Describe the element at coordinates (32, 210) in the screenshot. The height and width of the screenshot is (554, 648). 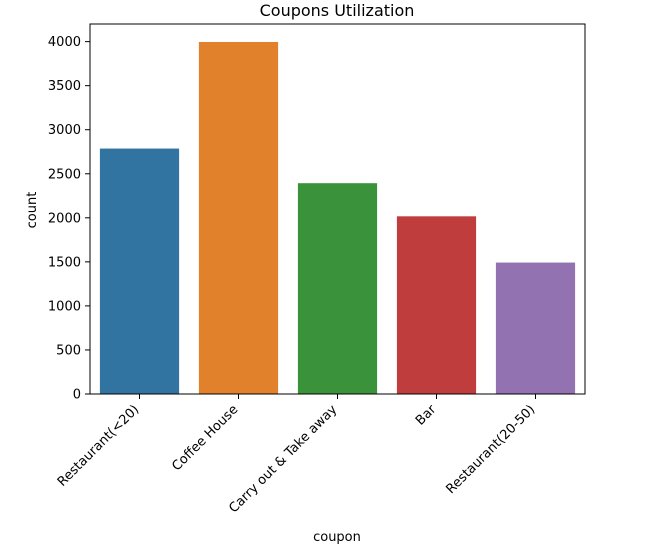
I see `y-axis-label: count` at that location.